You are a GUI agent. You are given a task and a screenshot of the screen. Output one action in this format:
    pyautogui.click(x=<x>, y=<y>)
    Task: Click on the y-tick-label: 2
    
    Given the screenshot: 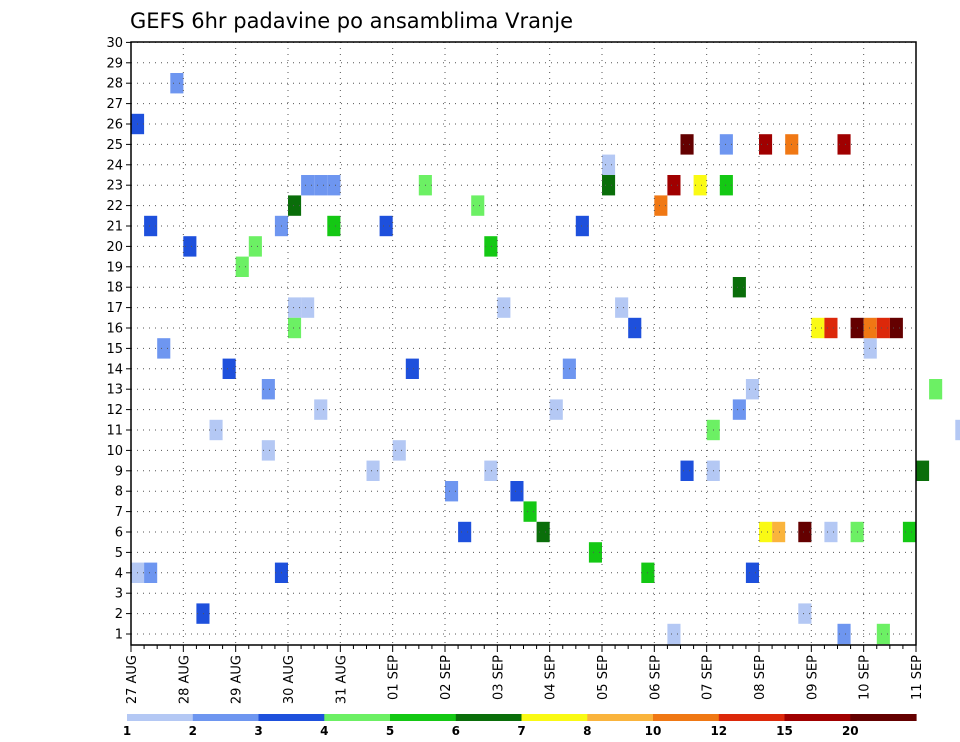 What is the action you would take?
    pyautogui.click(x=119, y=614)
    